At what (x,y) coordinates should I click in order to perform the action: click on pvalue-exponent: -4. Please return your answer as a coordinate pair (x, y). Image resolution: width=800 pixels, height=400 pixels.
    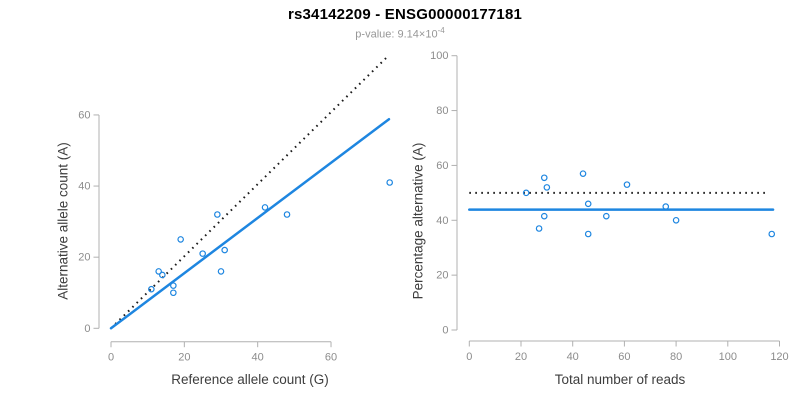
    Looking at the image, I should click on (441, 30).